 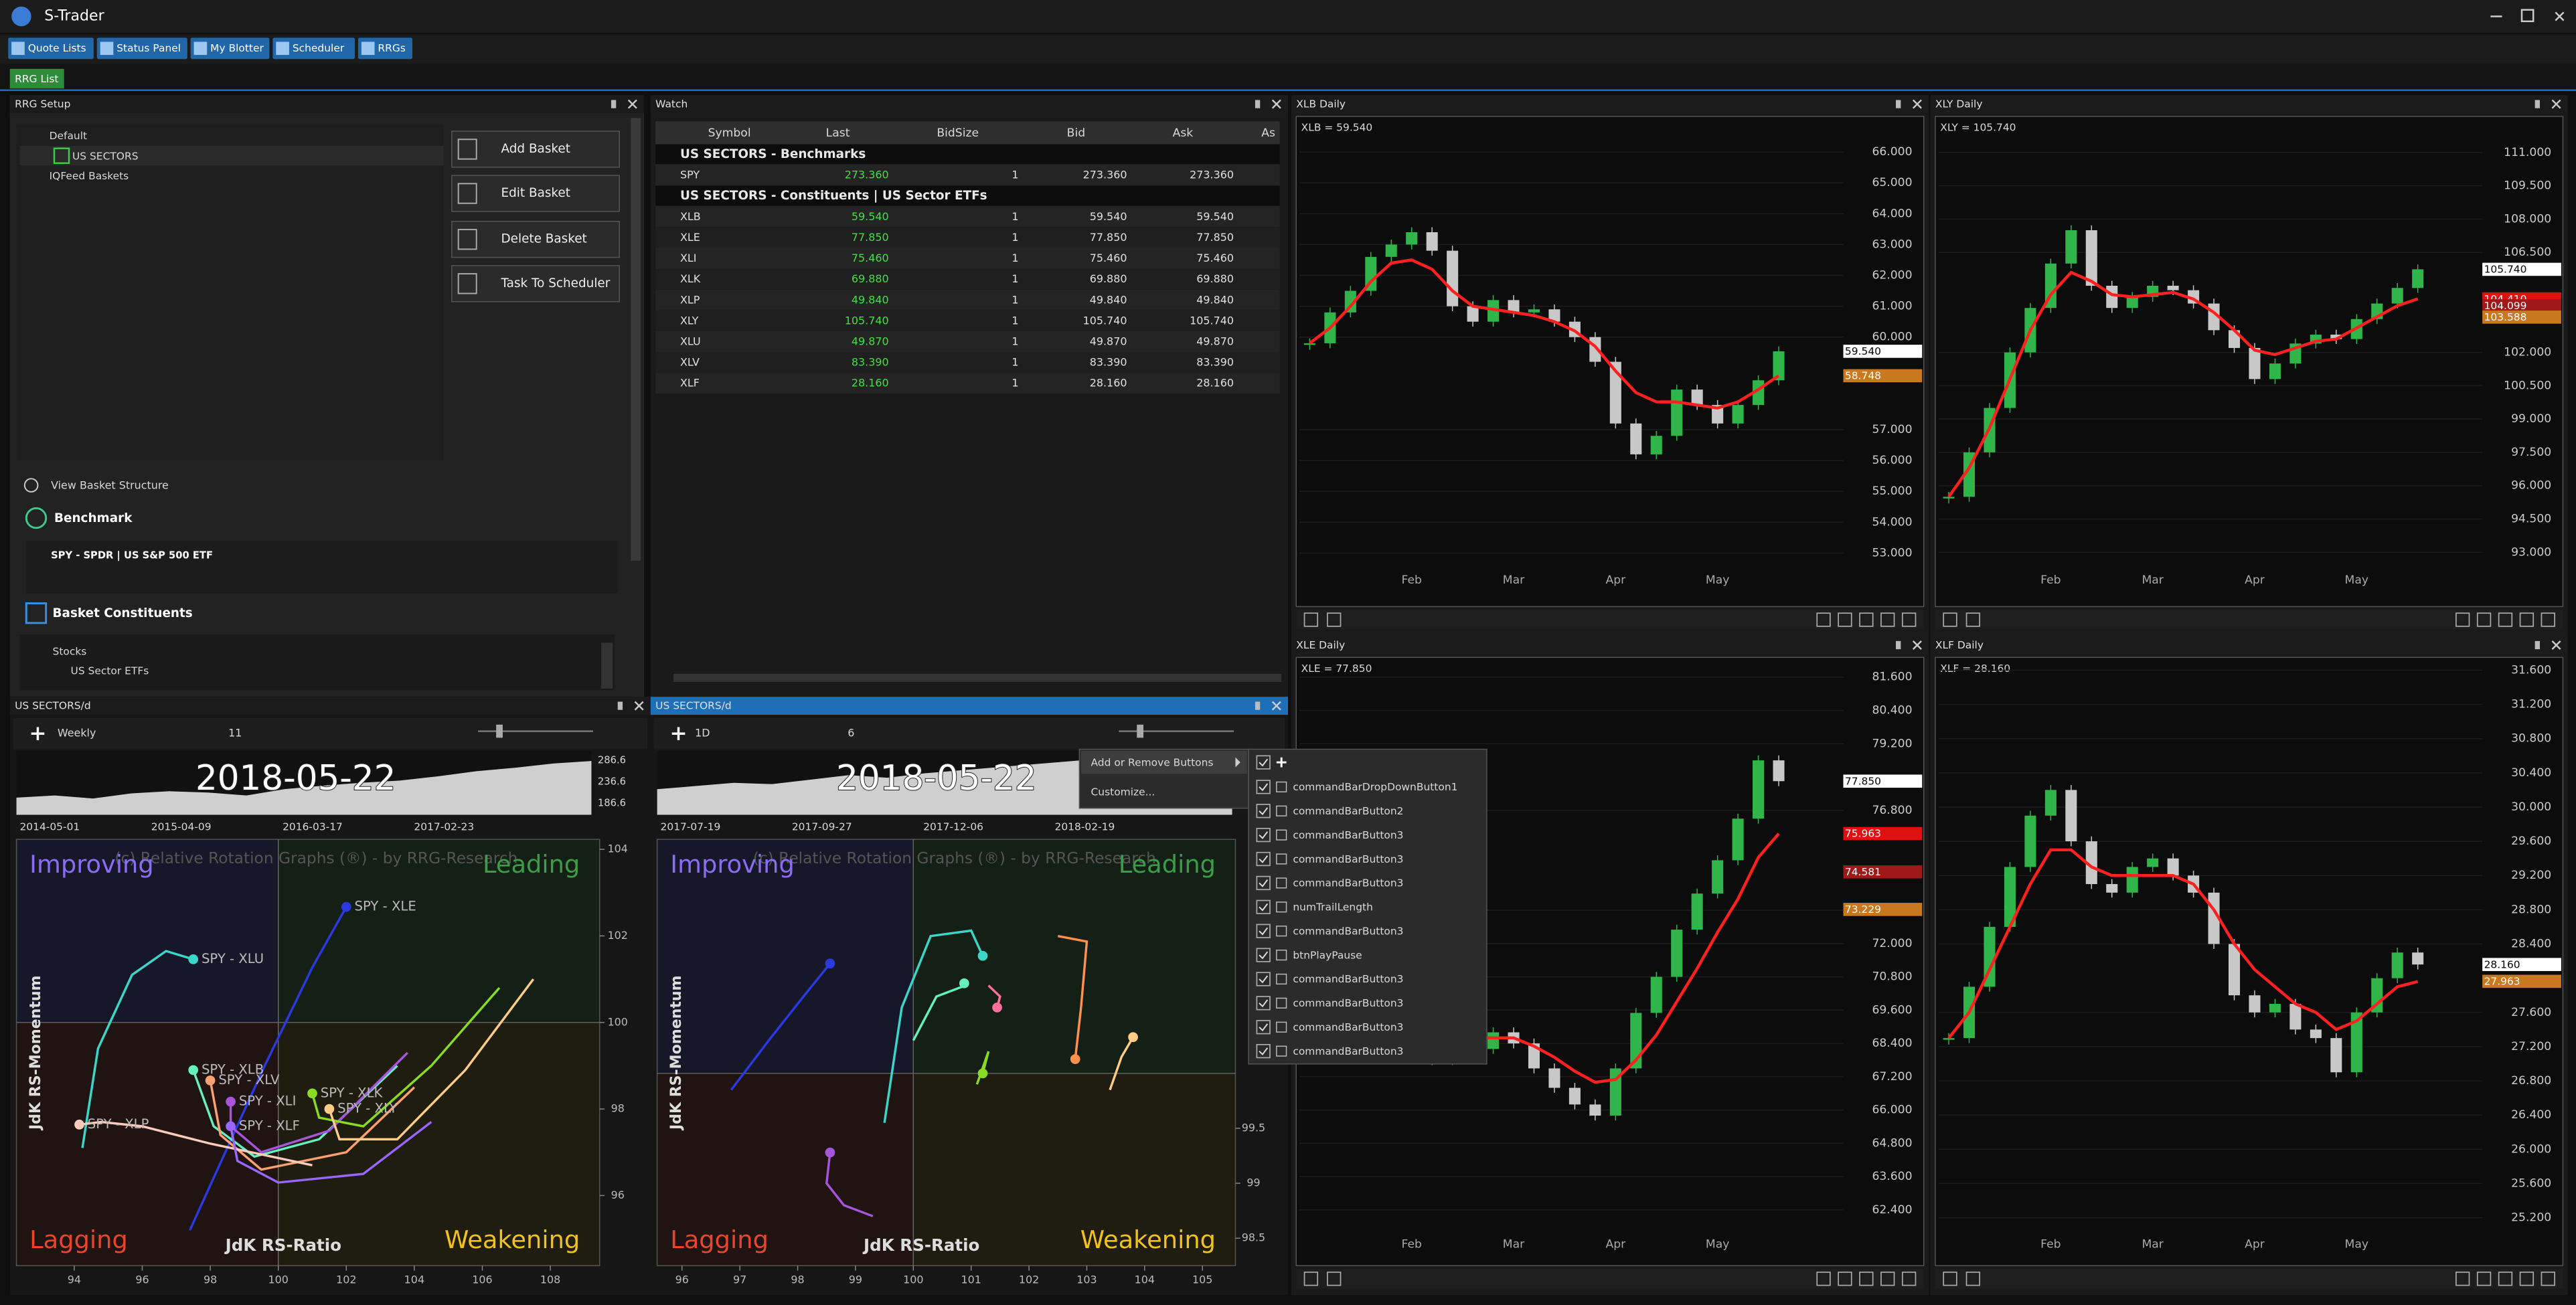 What do you see at coordinates (1184, 133) in the screenshot?
I see `column-header: Ask` at bounding box center [1184, 133].